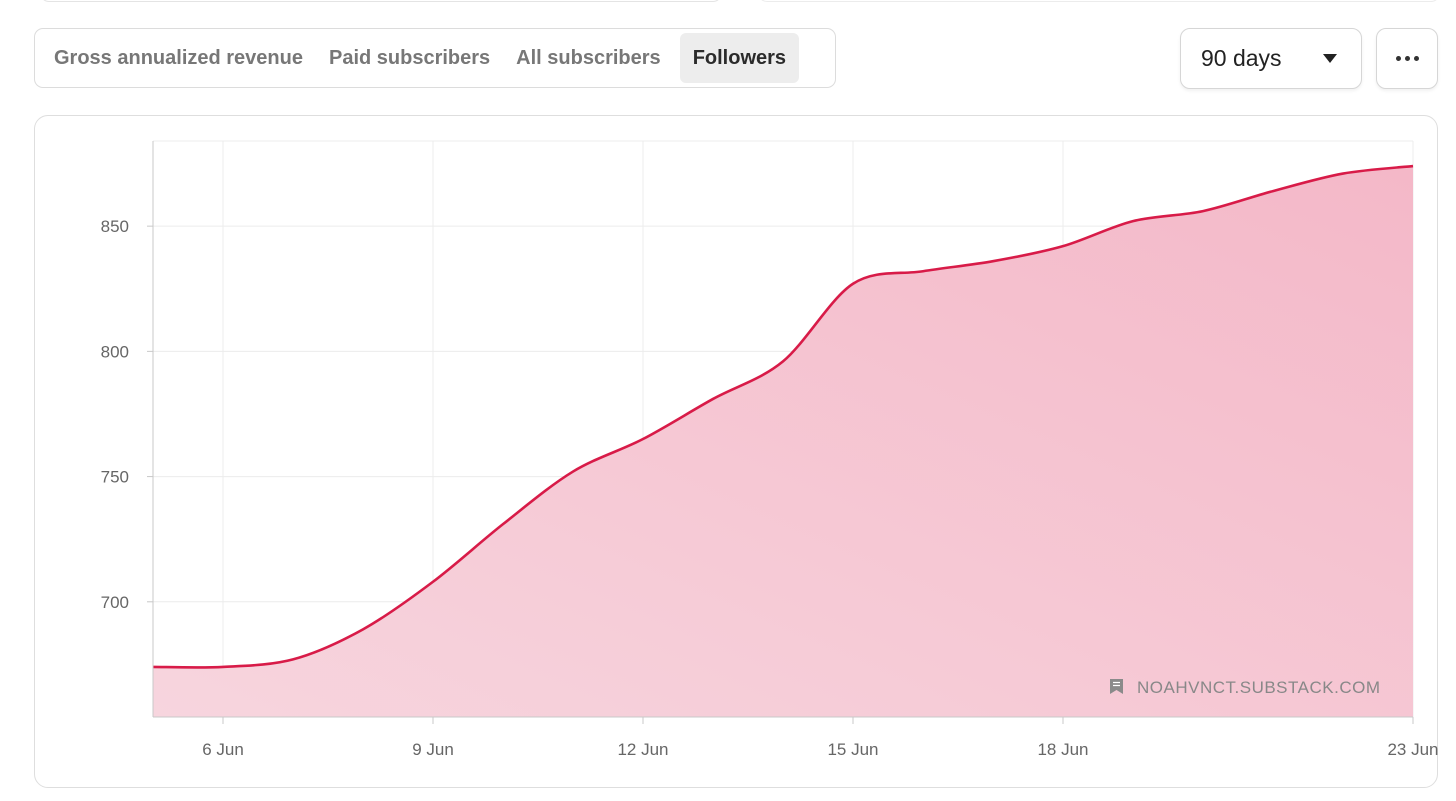 Image resolution: width=1456 pixels, height=801 pixels. What do you see at coordinates (642, 749) in the screenshot?
I see `x-tick-label: 12 Jun` at bounding box center [642, 749].